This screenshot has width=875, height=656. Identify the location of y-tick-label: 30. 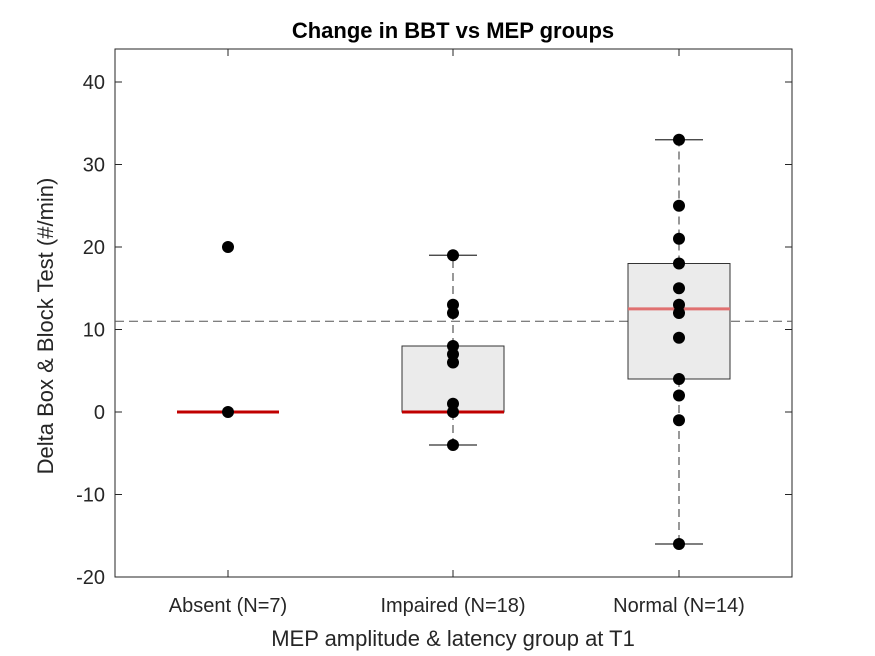
(94, 166).